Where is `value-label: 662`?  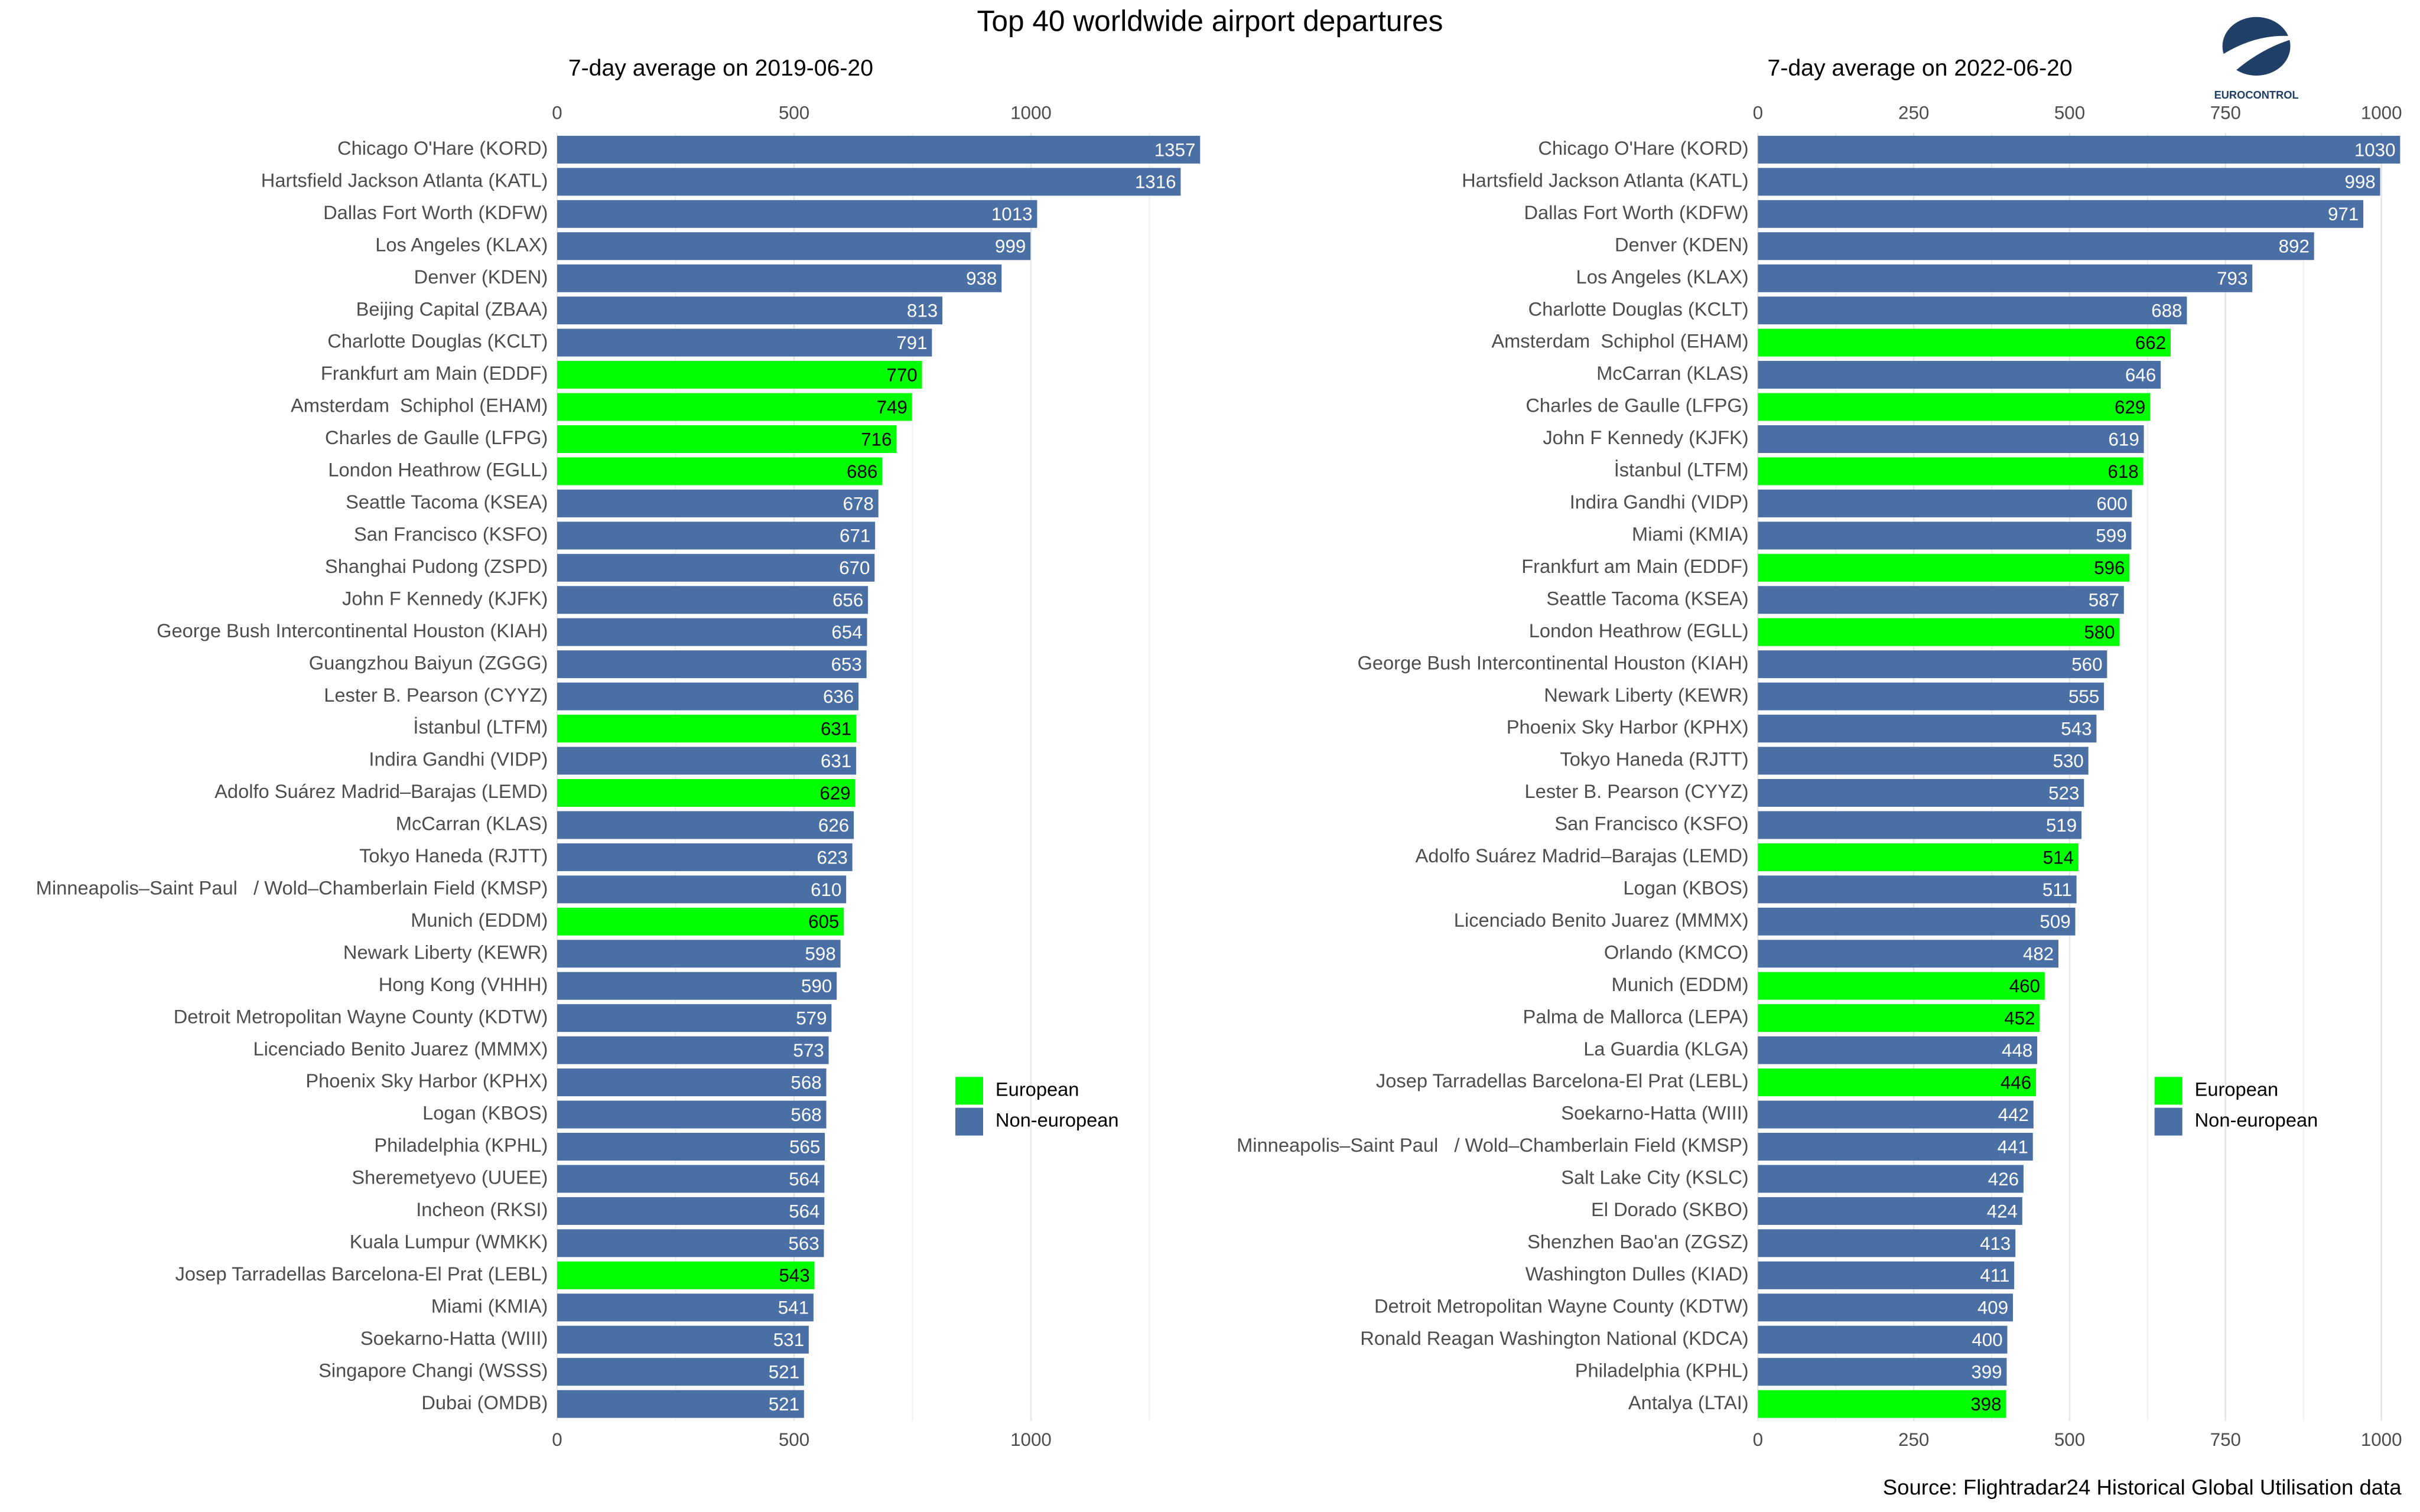
value-label: 662 is located at coordinates (2150, 343).